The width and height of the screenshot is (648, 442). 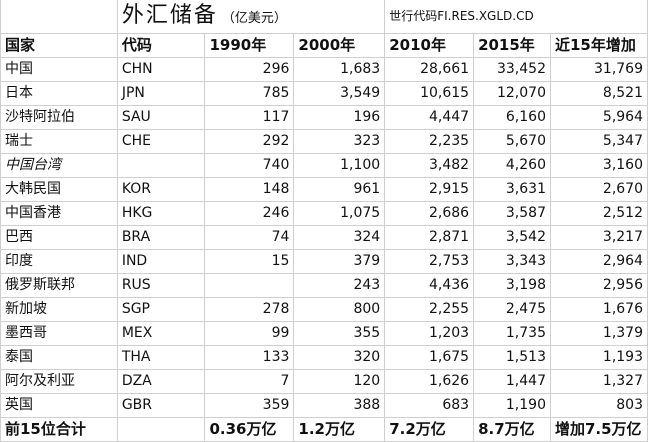 What do you see at coordinates (161, 261) in the screenshot?
I see `cell-code: IND` at bounding box center [161, 261].